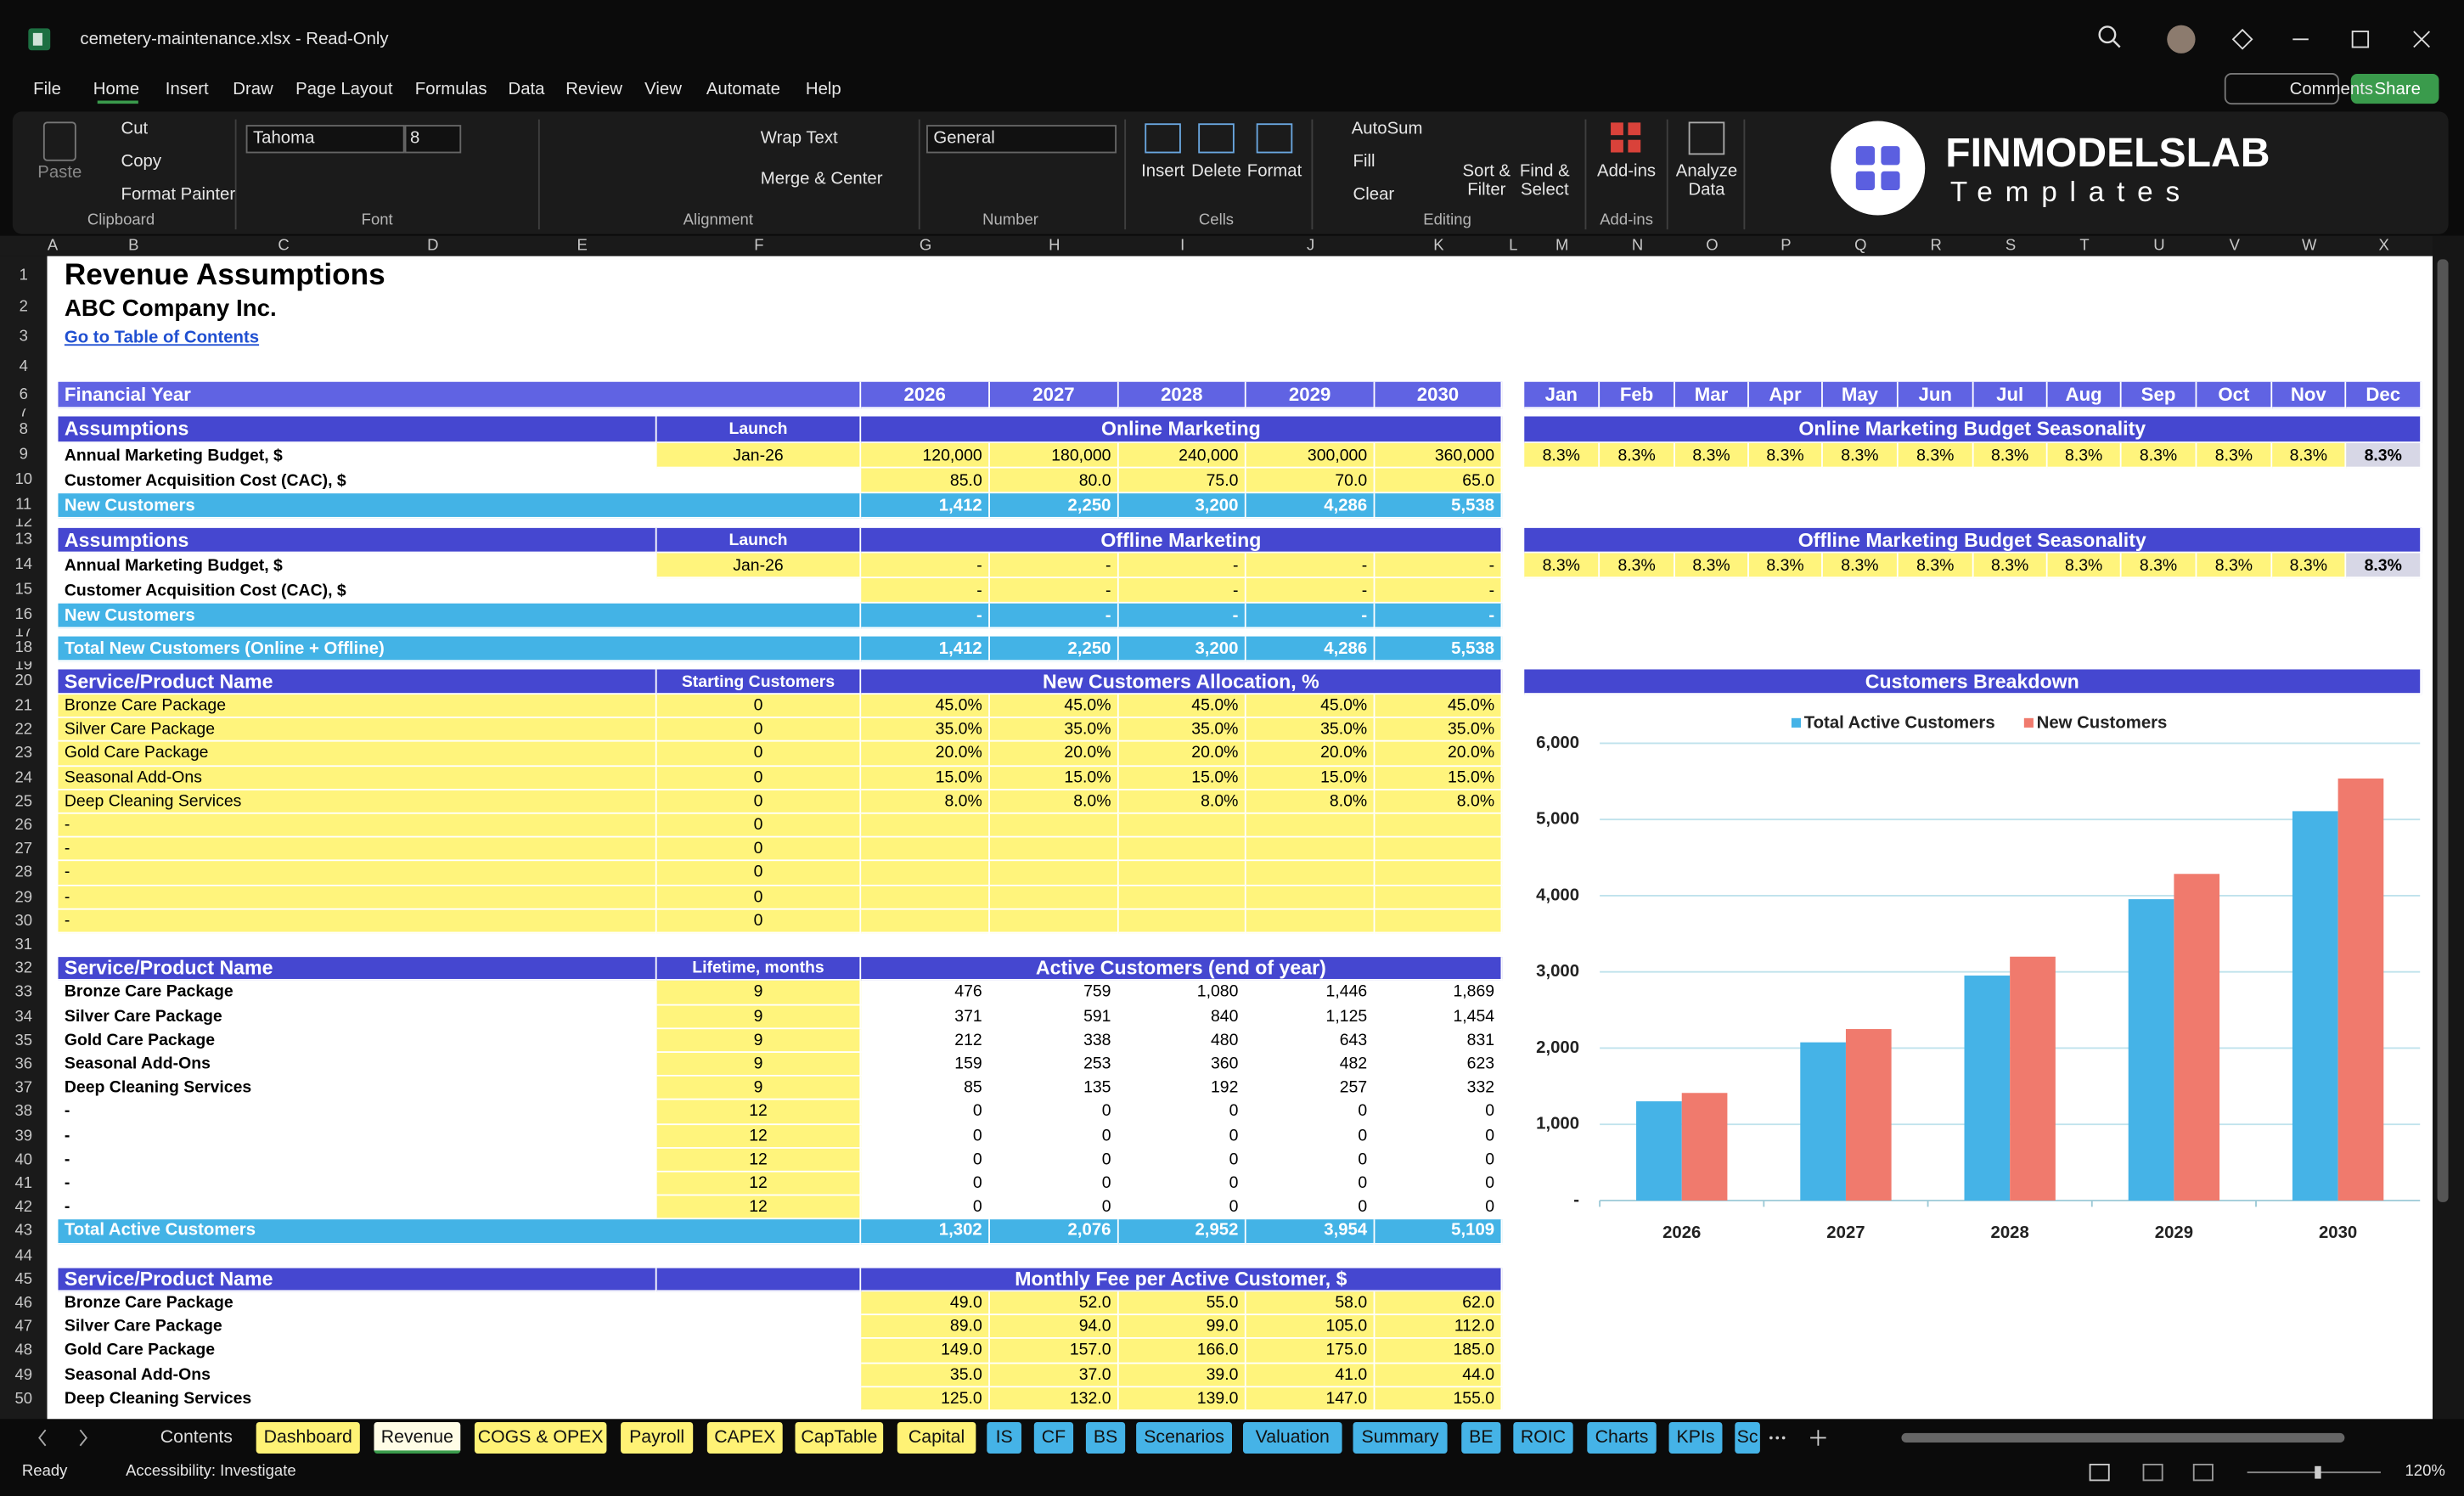  I want to click on sheet-tab: Capital, so click(936, 1437).